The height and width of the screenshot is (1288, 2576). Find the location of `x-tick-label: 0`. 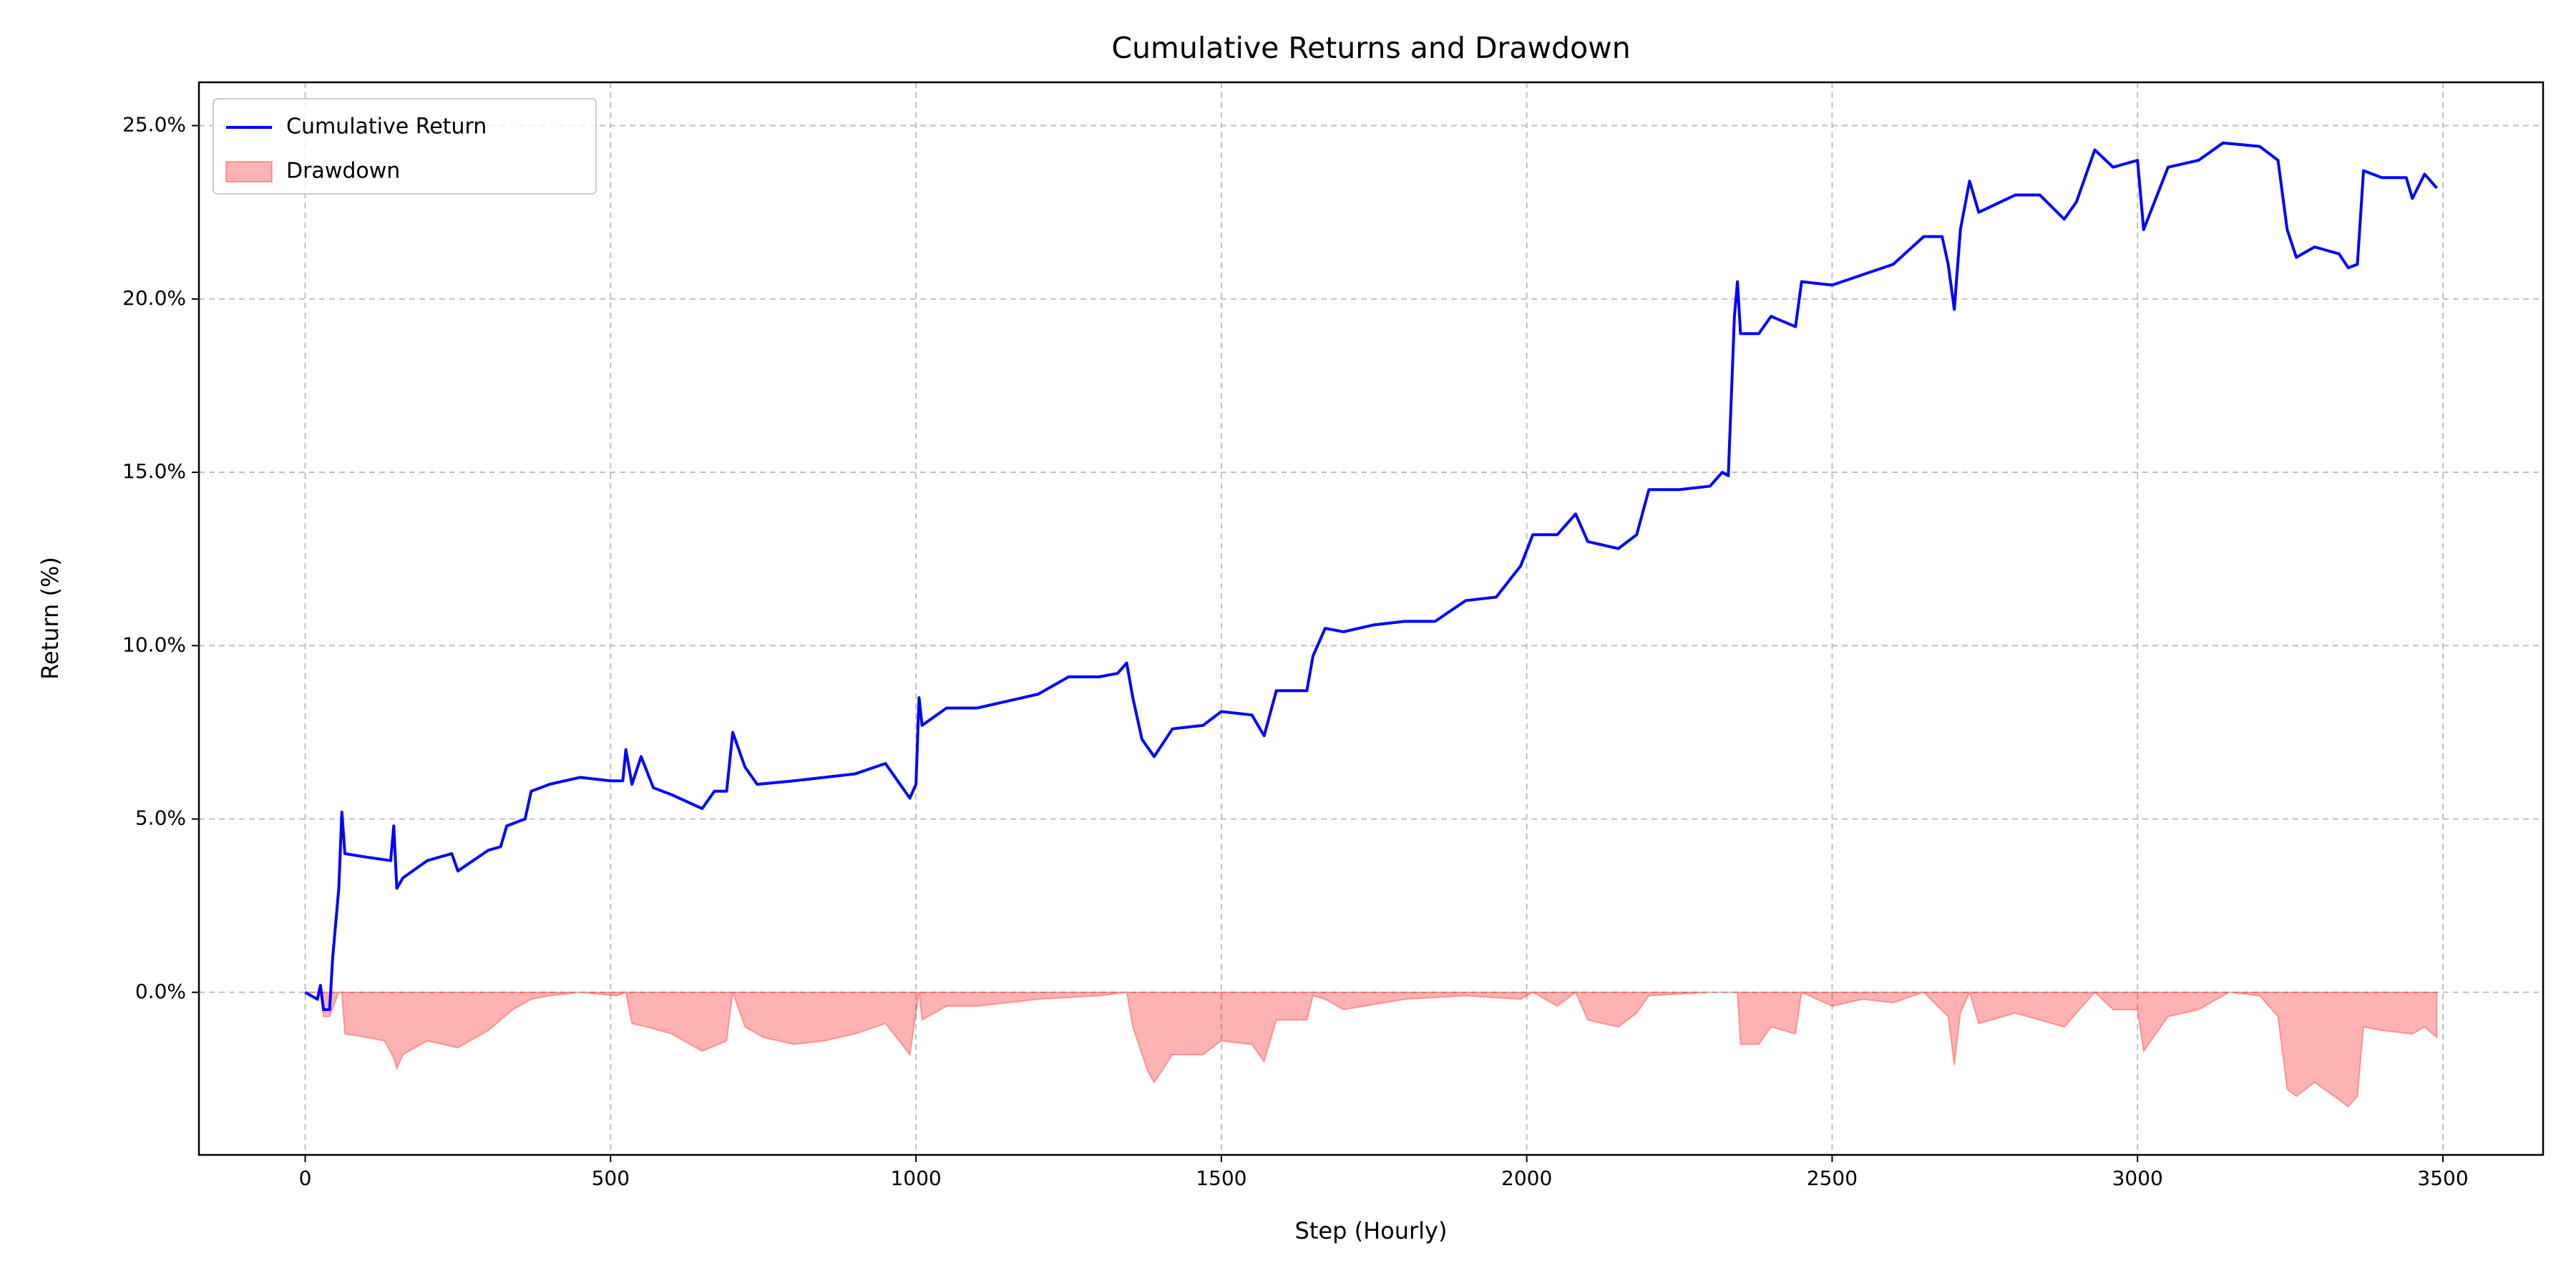

x-tick-label: 0 is located at coordinates (305, 1178).